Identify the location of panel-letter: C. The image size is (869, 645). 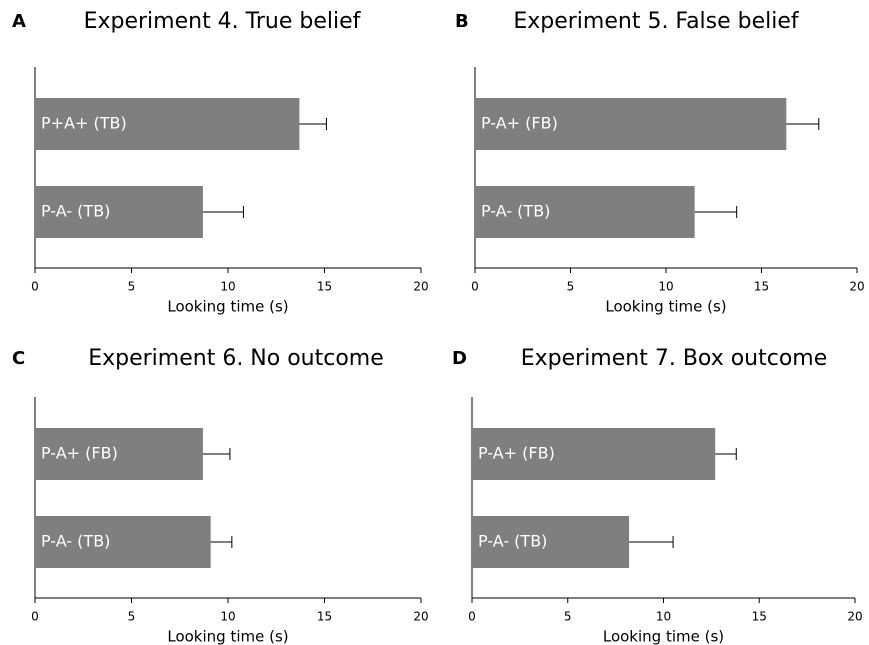
(18, 358).